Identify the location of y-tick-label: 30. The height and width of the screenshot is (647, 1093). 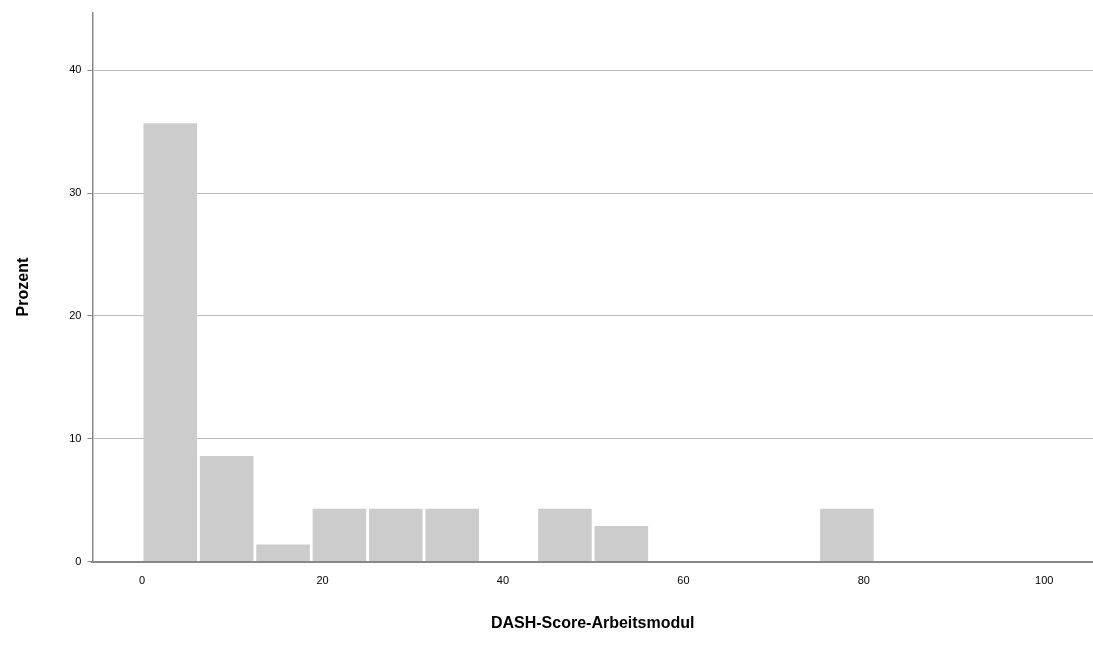
(75, 192).